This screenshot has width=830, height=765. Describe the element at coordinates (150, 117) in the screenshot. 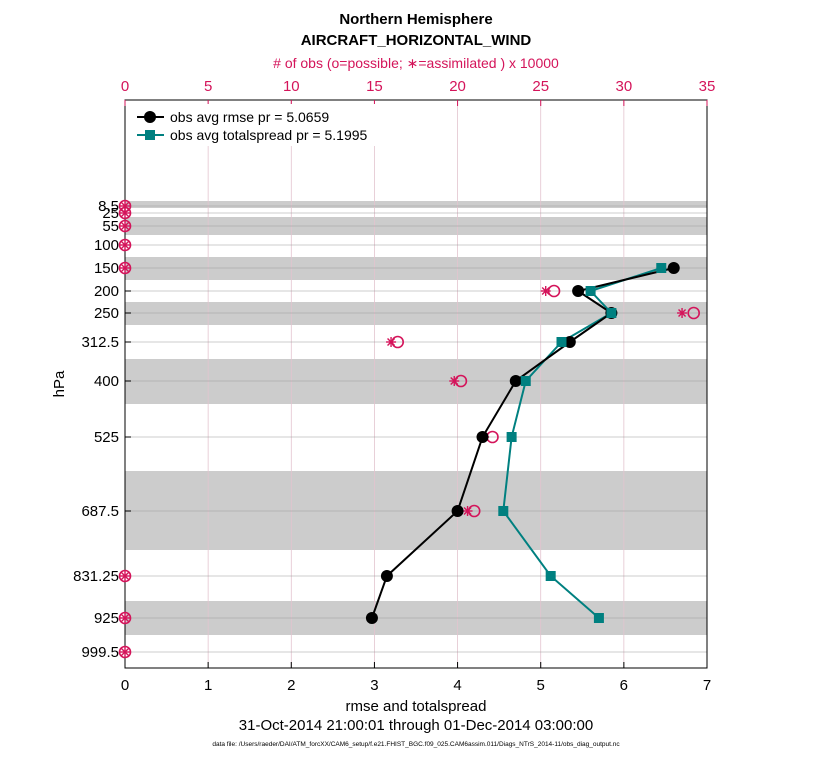

I see `legend-rmse-marker` at that location.